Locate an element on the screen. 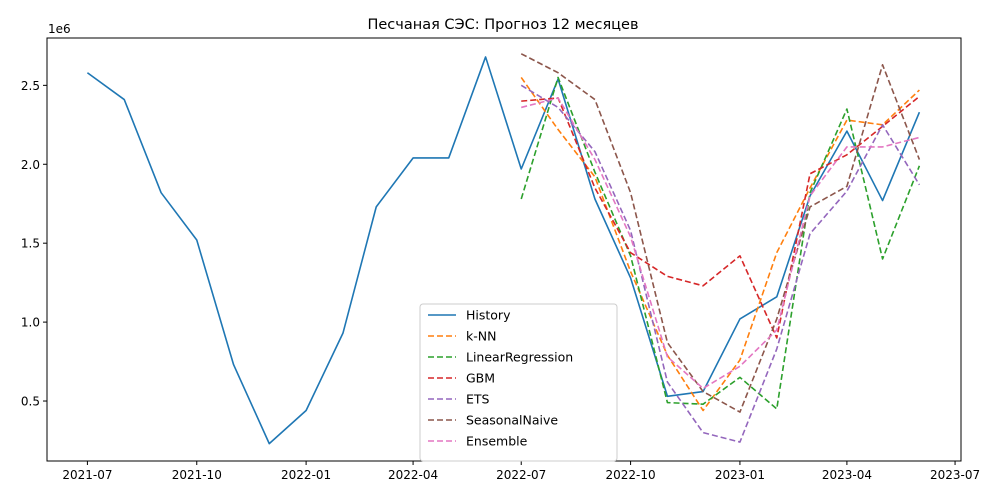  legend-label-ets: ETS is located at coordinates (478, 399).